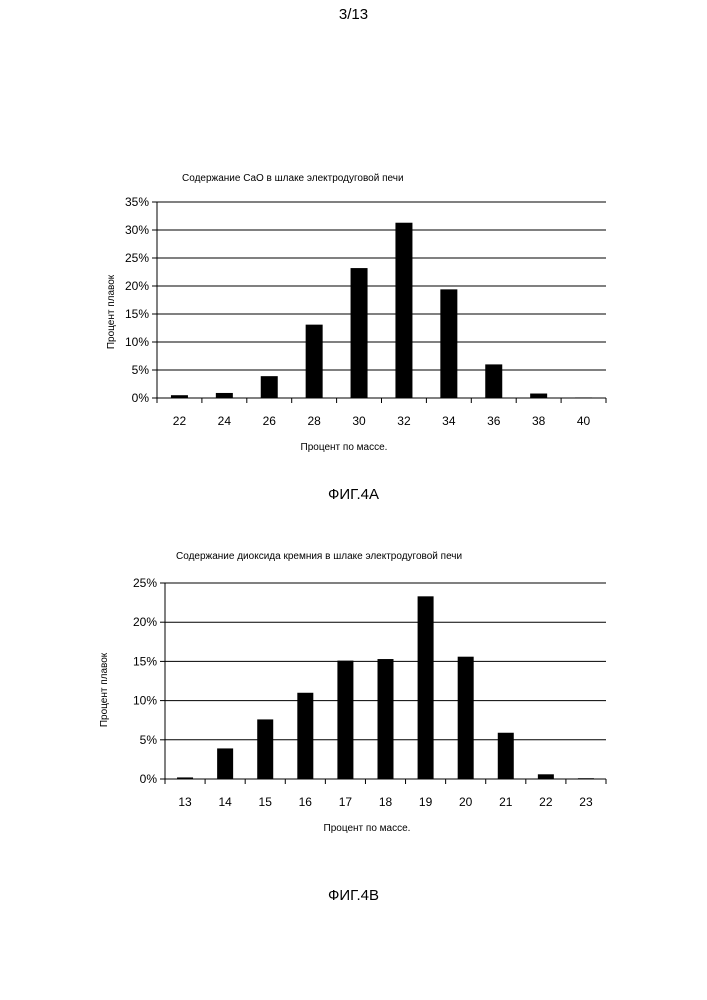 This screenshot has height=1000, width=707. I want to click on x-tick-label: 34, so click(449, 421).